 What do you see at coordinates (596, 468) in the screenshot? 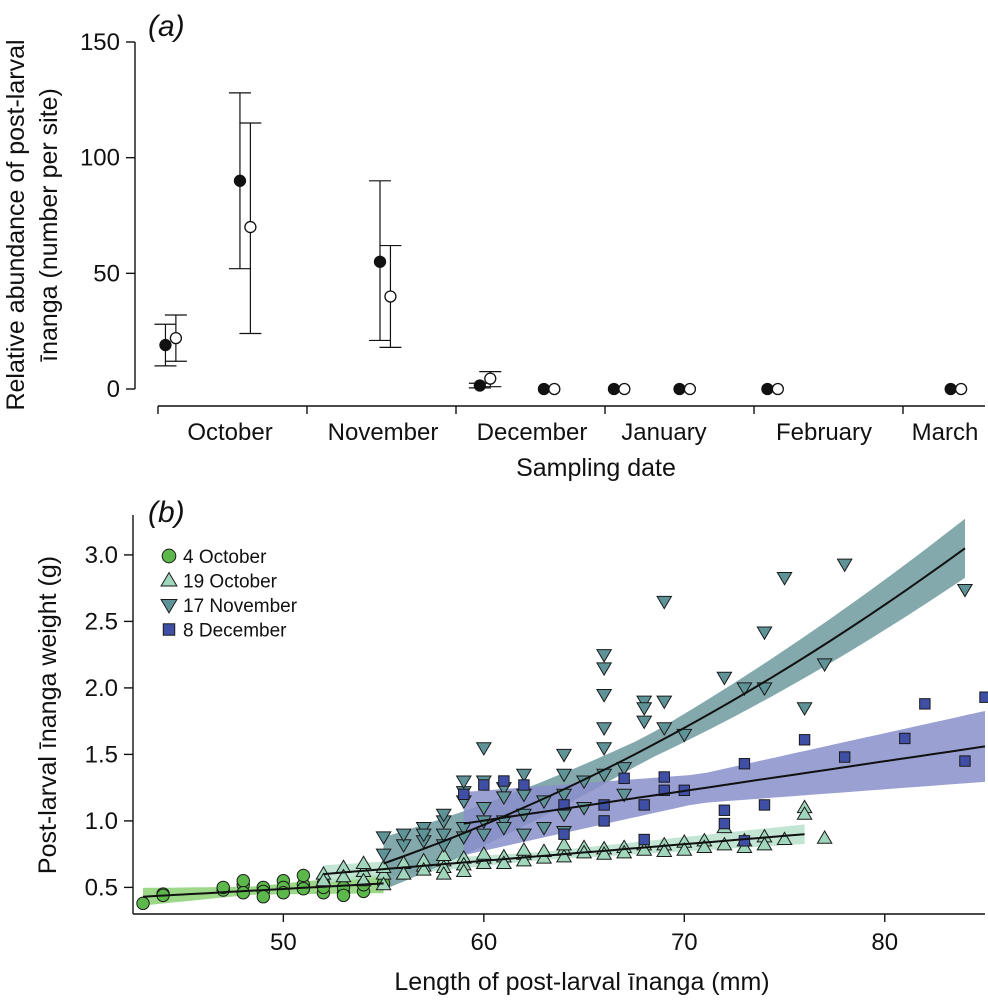
I see `panel-a-xlabel: Sampling date` at bounding box center [596, 468].